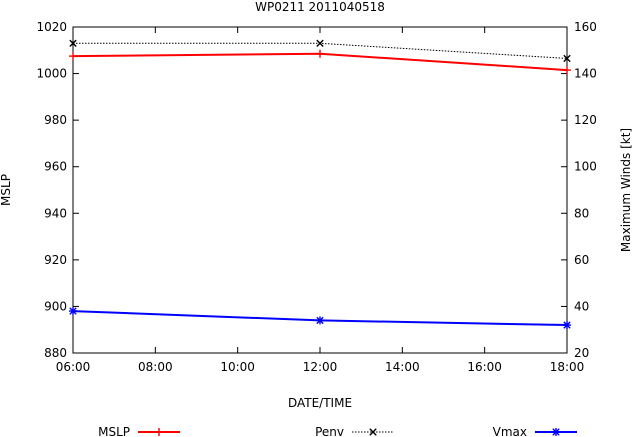 Image resolution: width=635 pixels, height=437 pixels. What do you see at coordinates (55, 353) in the screenshot?
I see `left-tick-label: 880` at bounding box center [55, 353].